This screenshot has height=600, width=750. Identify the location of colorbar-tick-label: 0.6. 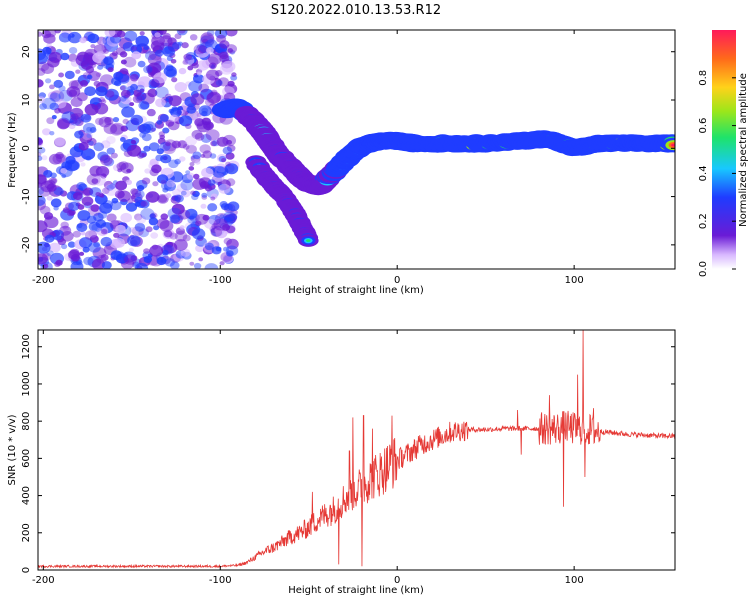
(703, 126).